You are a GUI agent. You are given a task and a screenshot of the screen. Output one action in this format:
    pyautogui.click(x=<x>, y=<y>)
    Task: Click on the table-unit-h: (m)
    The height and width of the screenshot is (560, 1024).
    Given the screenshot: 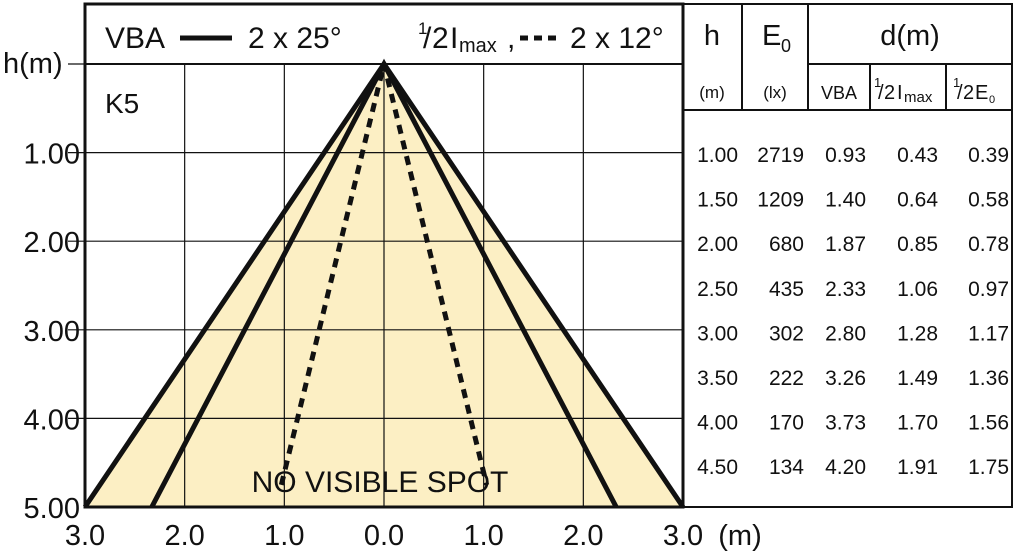 What is the action you would take?
    pyautogui.click(x=711, y=92)
    